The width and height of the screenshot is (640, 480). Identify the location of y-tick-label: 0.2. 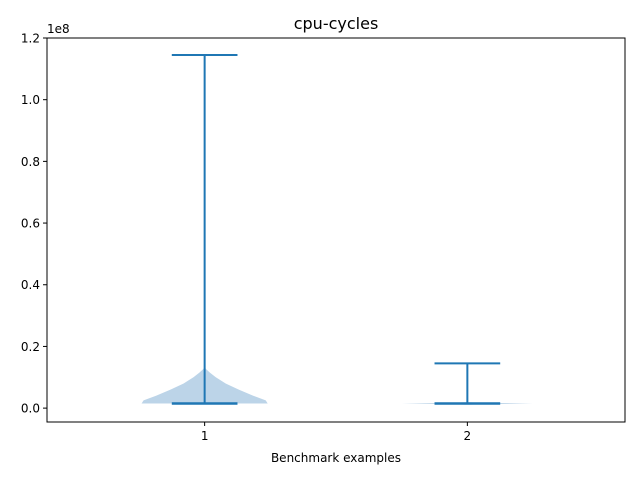
(30, 347).